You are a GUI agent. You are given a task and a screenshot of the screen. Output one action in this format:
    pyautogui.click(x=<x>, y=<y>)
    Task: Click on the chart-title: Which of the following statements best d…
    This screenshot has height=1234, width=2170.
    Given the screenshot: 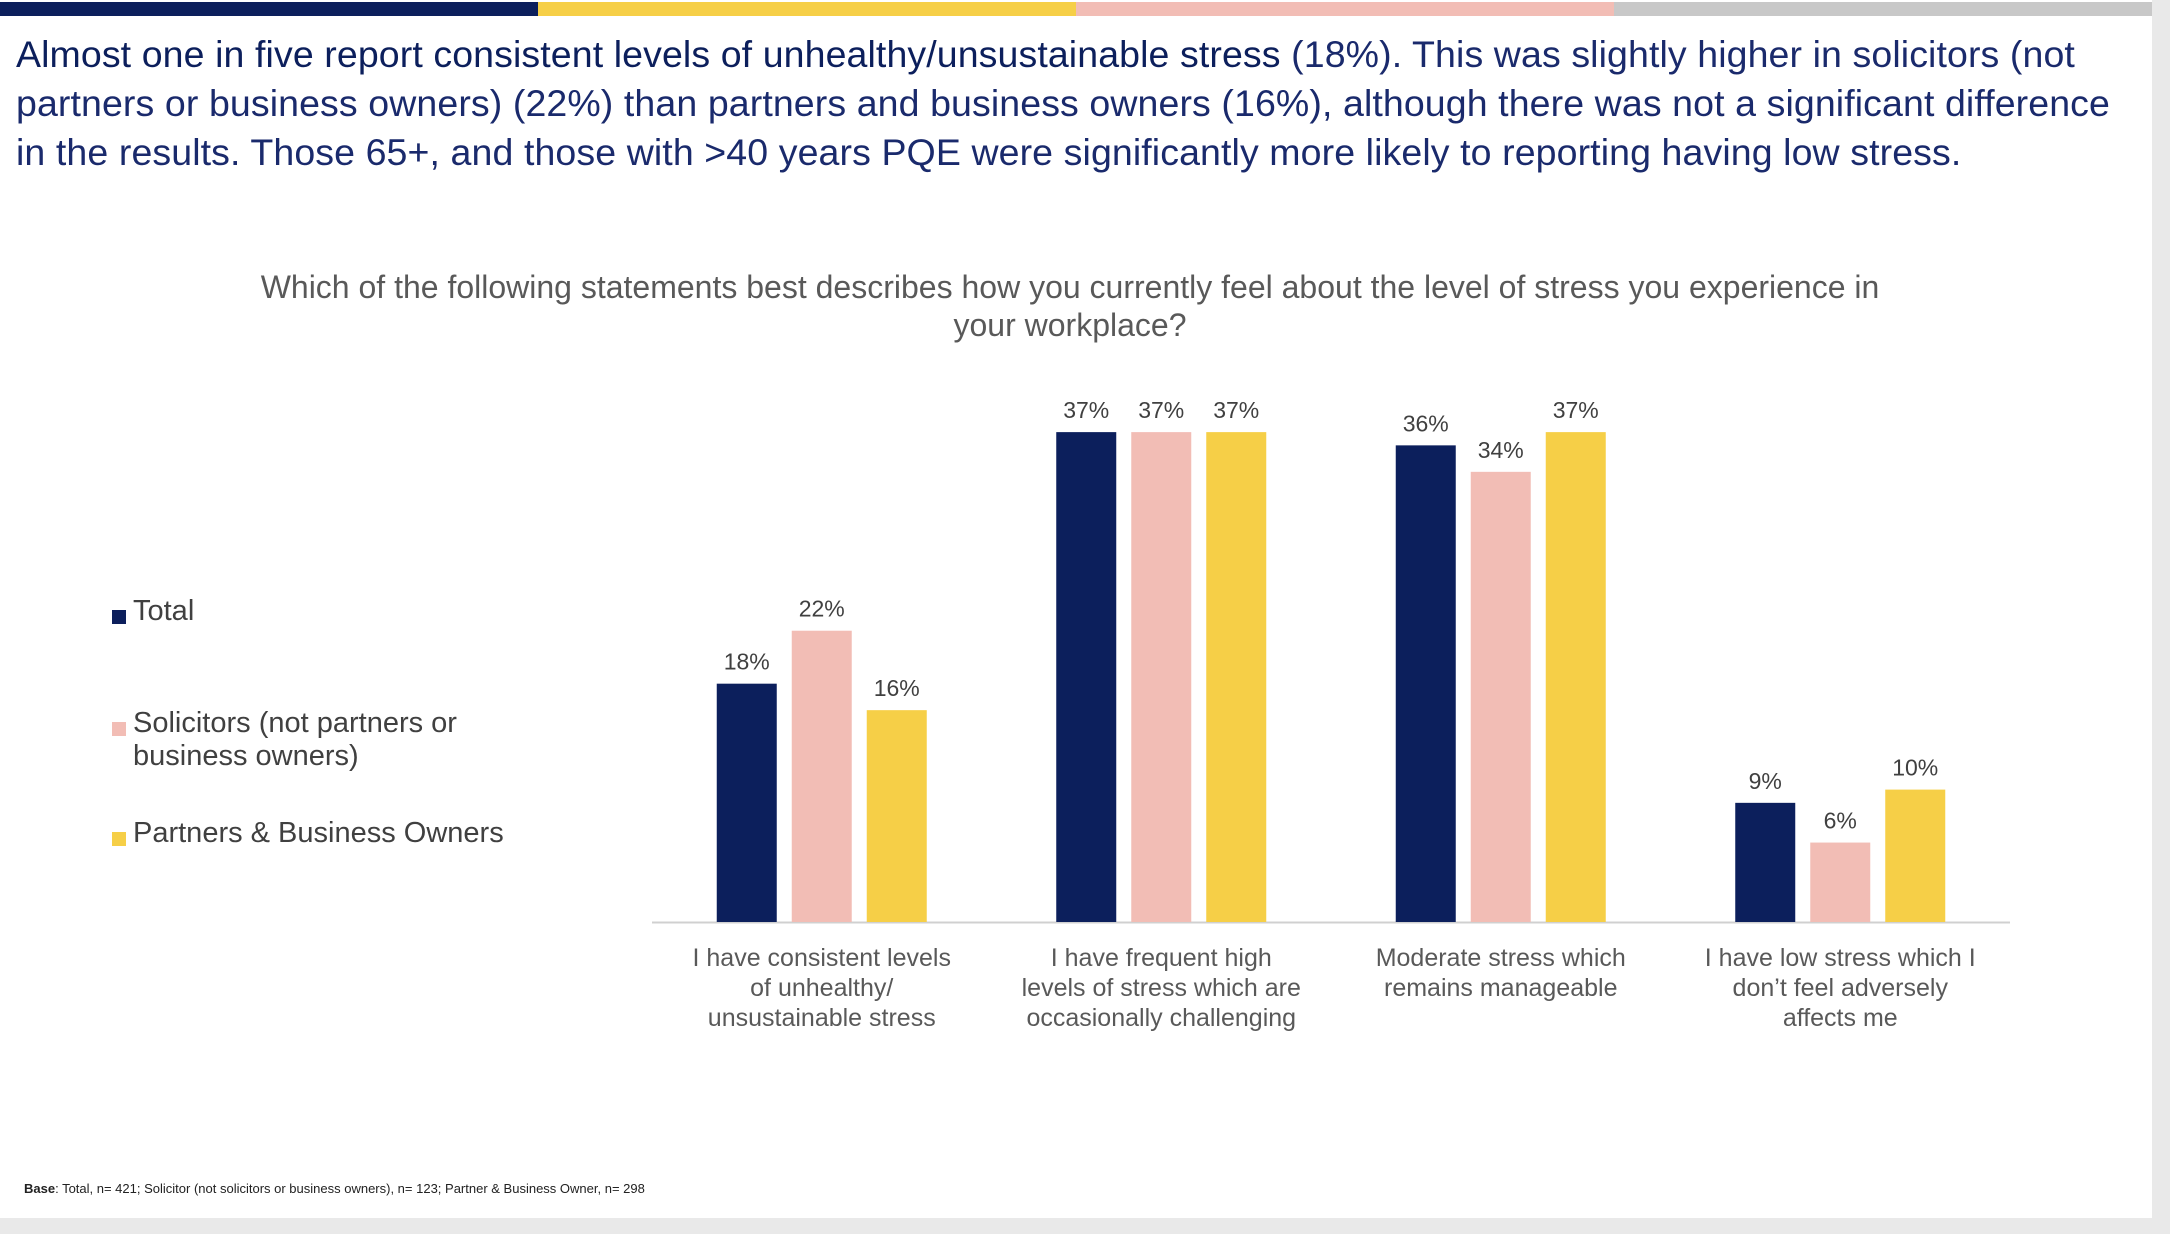 What is the action you would take?
    pyautogui.click(x=1070, y=306)
    